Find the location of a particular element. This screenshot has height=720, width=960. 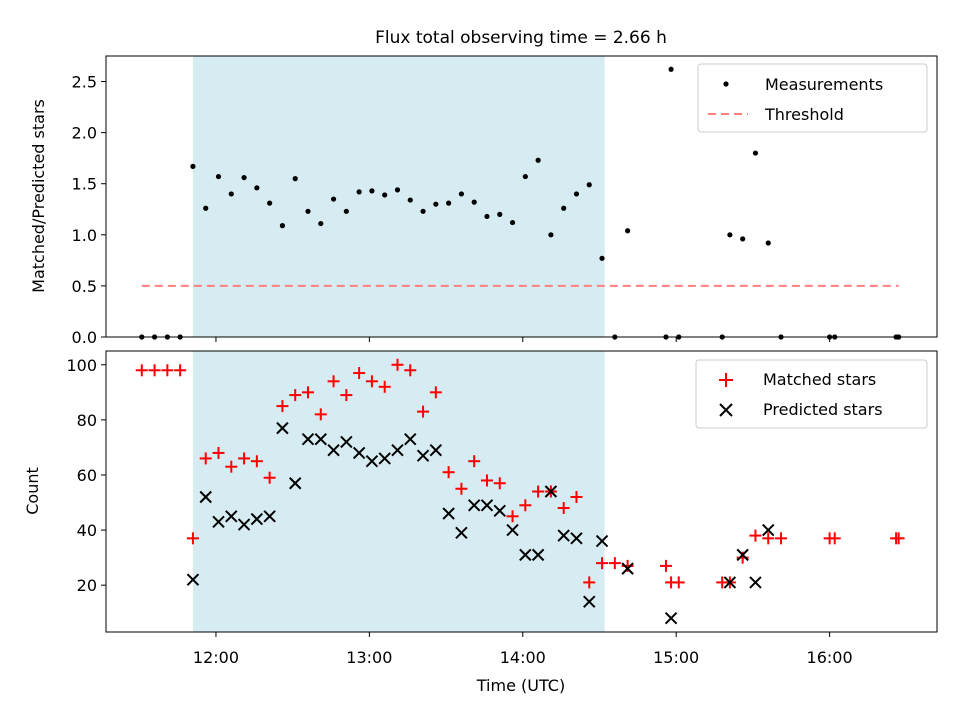

top-x-ticks is located at coordinates (523, 339).